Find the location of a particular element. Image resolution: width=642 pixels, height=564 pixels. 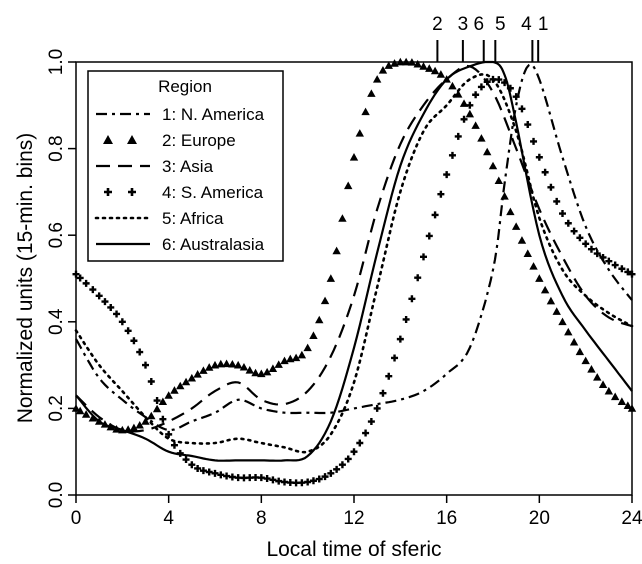

y-tick-label: 0.6 is located at coordinates (56, 235).